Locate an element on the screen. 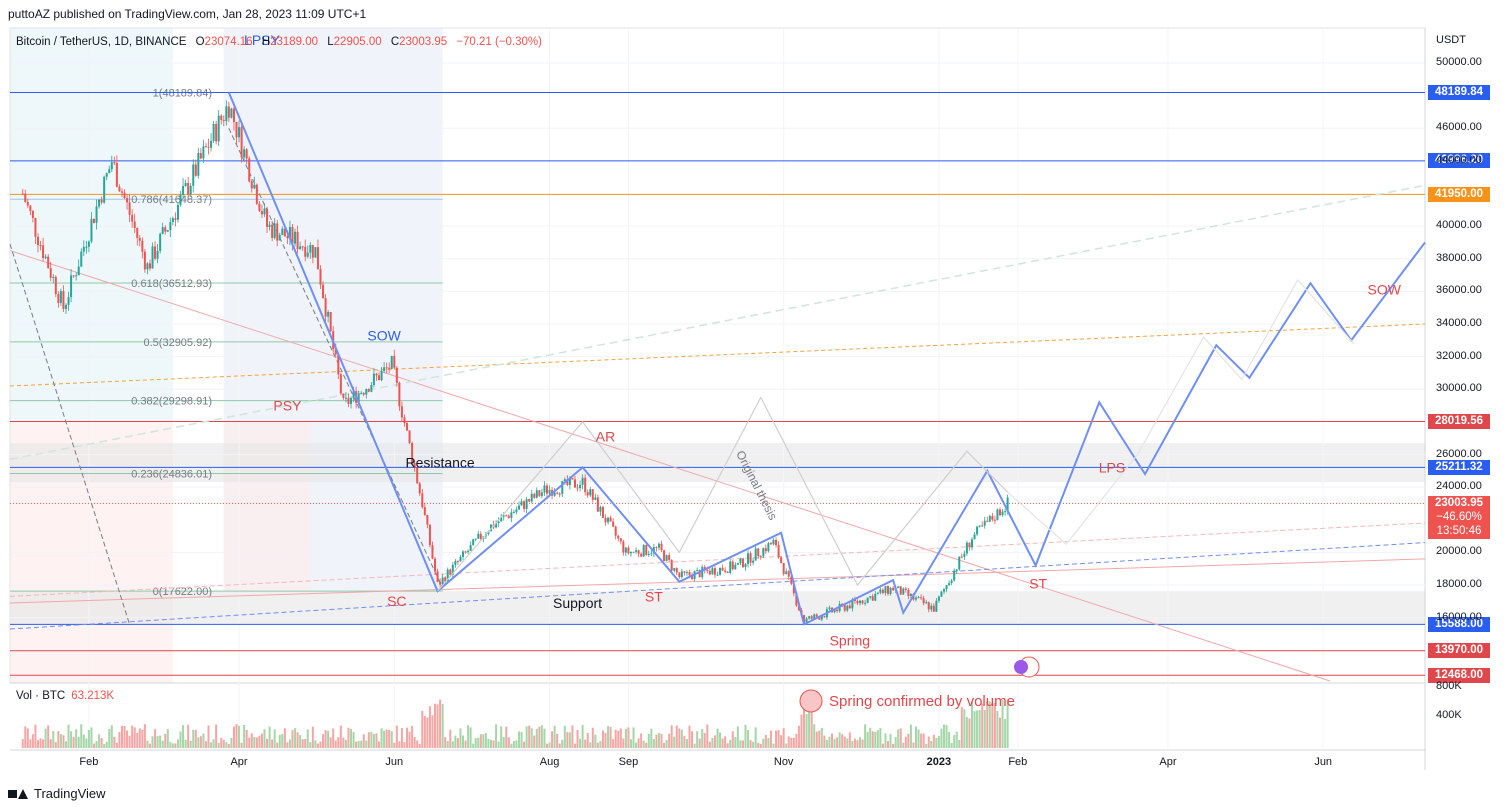 The width and height of the screenshot is (1507, 810). change-value: −70.21 (−0.30%) is located at coordinates (499, 42).